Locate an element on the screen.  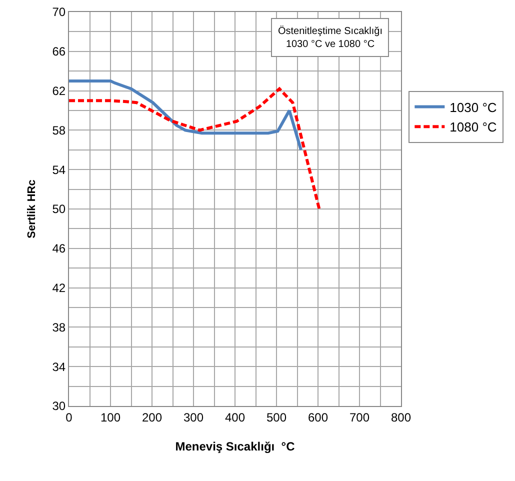
annotation: Östenitleştime Sıcaklığı 1030 °C ve 1080 °C is located at coordinates (330, 37).